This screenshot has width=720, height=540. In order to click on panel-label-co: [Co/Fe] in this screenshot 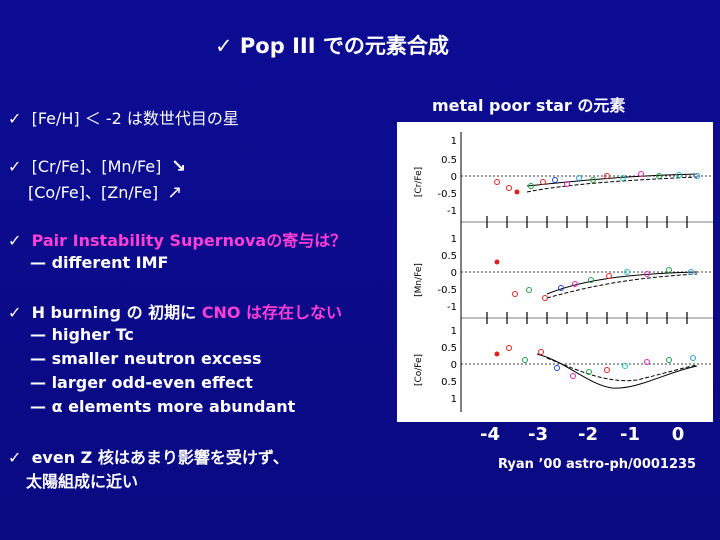, I will do `click(419, 370)`.